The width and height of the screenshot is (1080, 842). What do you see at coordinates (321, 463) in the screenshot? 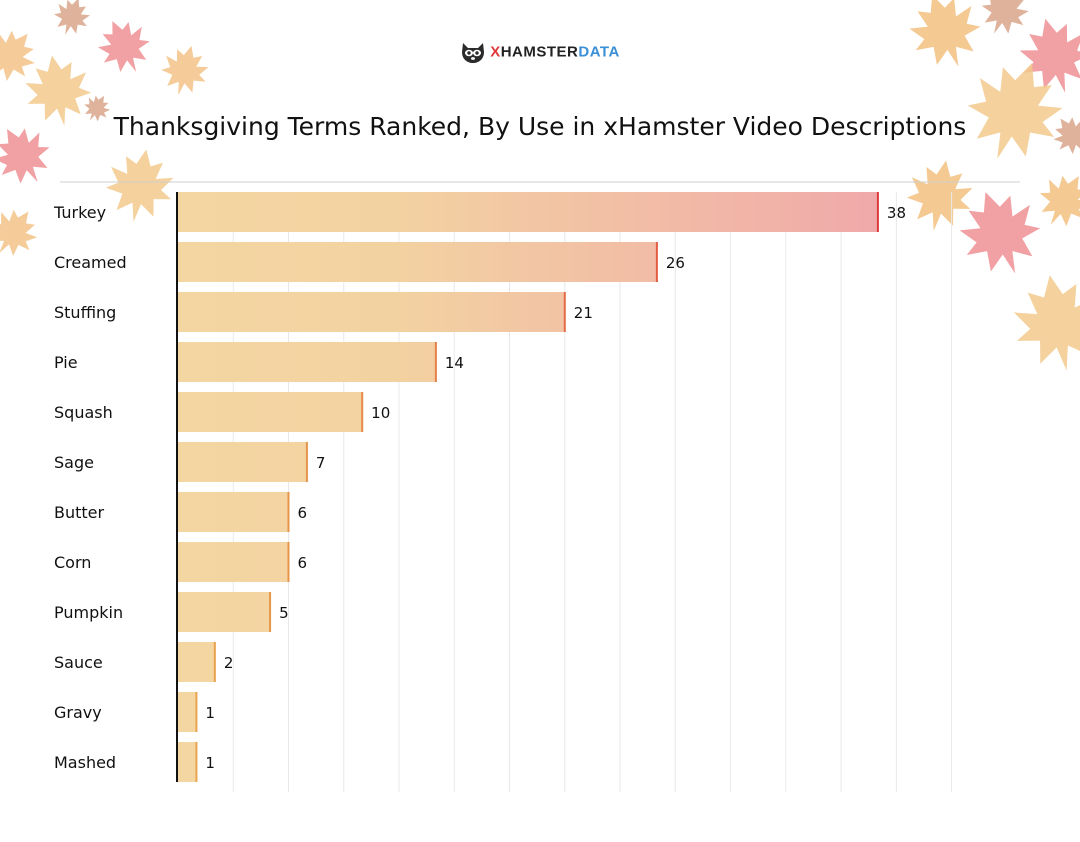
I see `value-label: 7` at bounding box center [321, 463].